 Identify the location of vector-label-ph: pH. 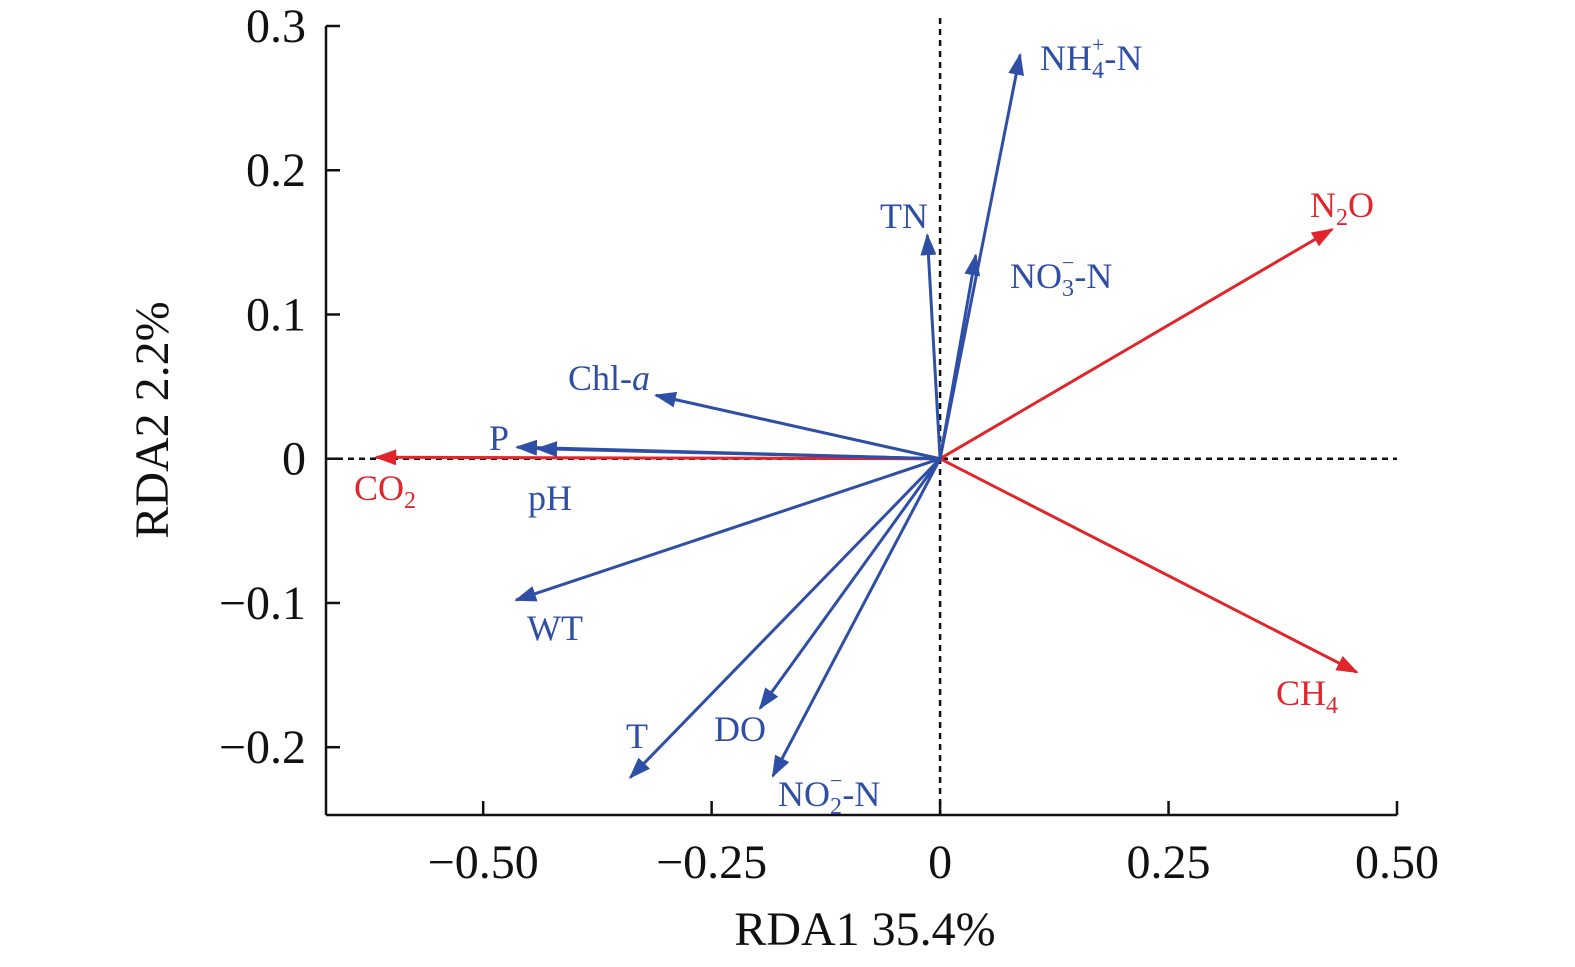
(550, 498).